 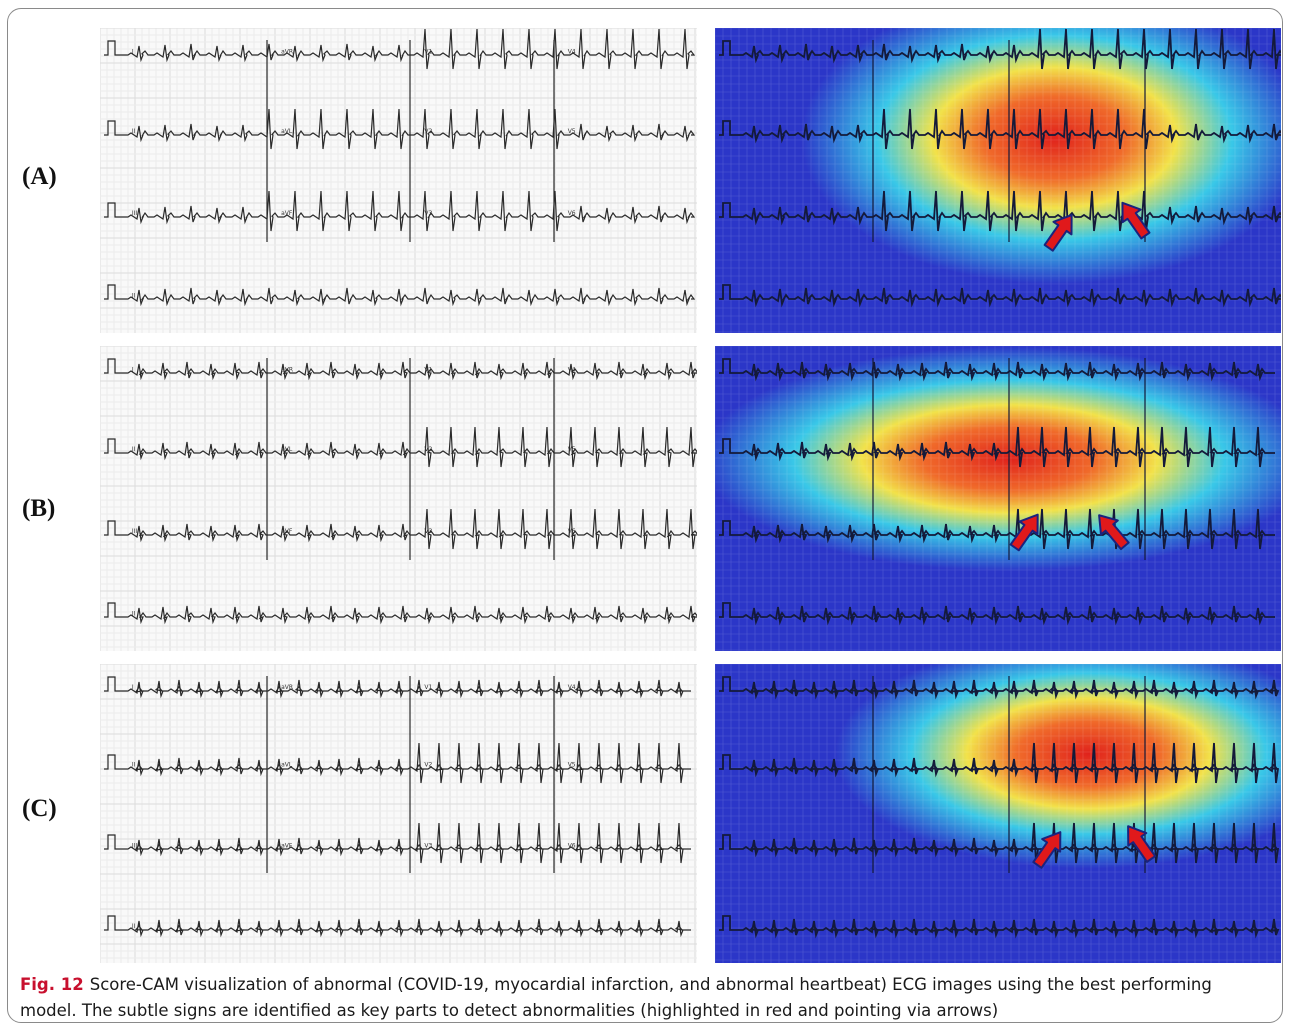 I want to click on figure-number: Fig. 12, so click(x=52, y=984).